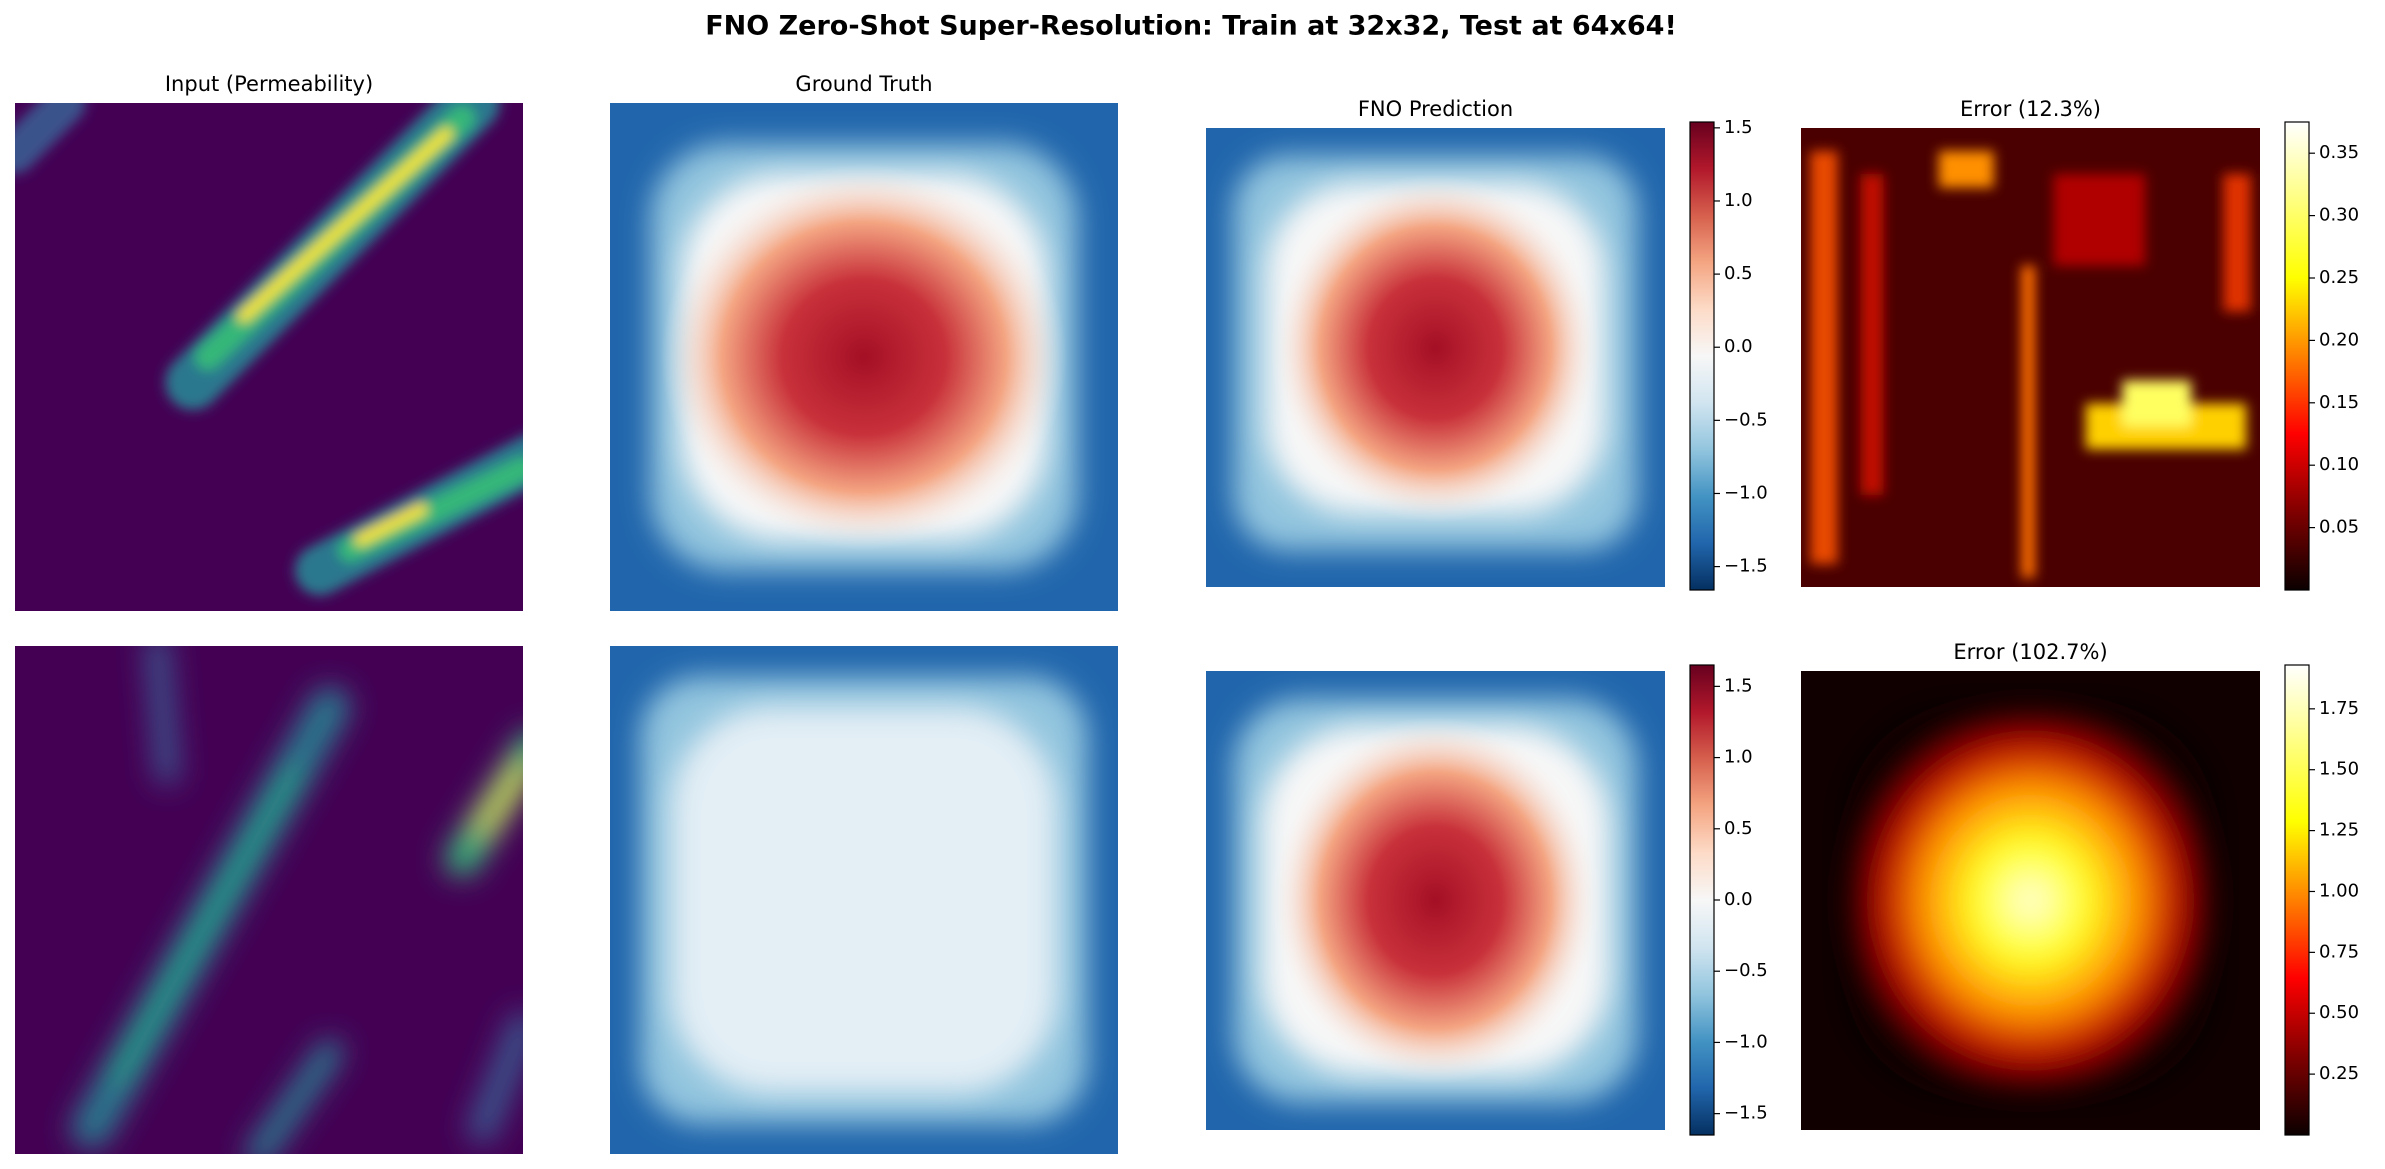  Describe the element at coordinates (269, 84) in the screenshot. I see `panel-title: Input (Permeability)` at that location.